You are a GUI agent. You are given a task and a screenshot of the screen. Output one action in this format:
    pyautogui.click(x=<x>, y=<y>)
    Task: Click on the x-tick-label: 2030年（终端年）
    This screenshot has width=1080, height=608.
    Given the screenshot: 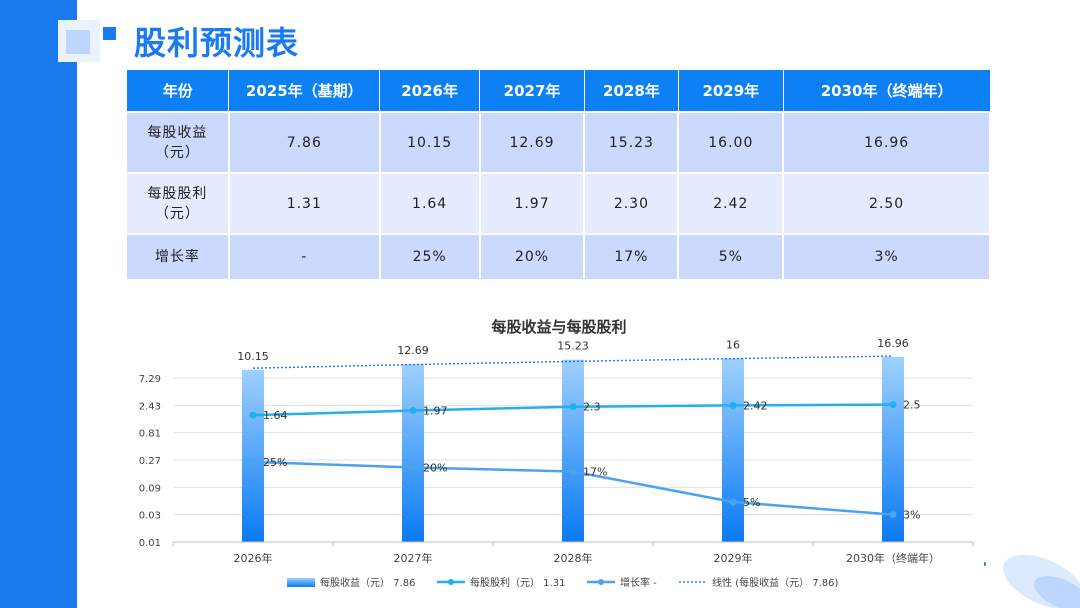 What is the action you would take?
    pyautogui.click(x=893, y=558)
    